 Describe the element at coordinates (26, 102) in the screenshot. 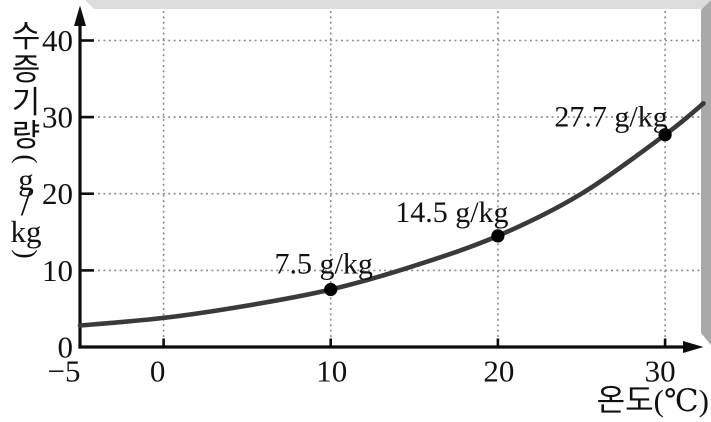

I see `y-axis-label-char: 기` at that location.